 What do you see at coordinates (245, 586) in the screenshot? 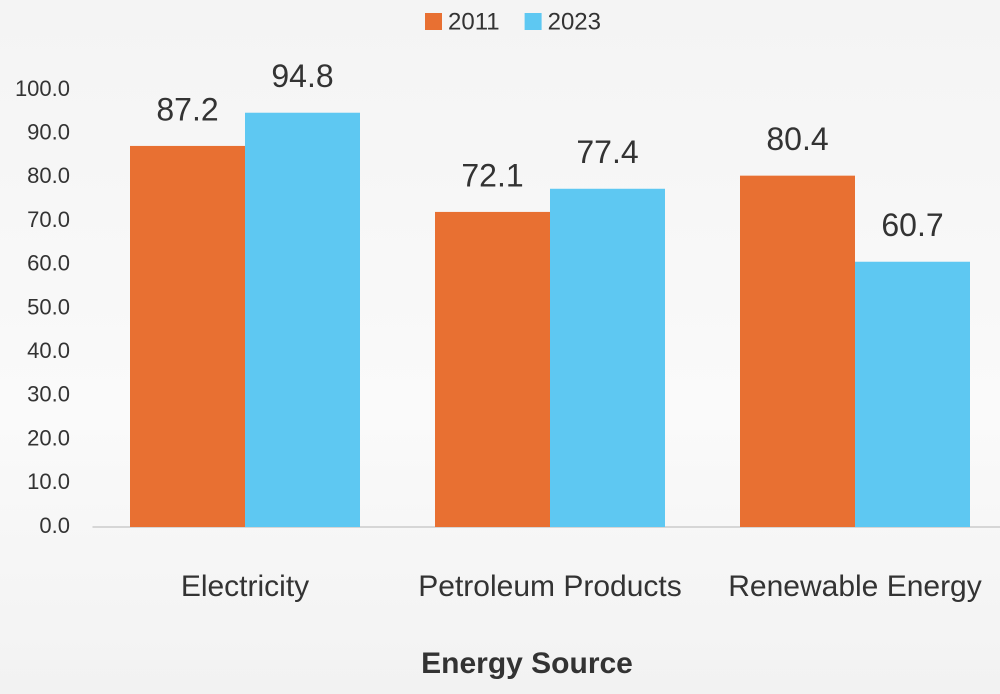
I see `x-tick-label: Electricity` at bounding box center [245, 586].